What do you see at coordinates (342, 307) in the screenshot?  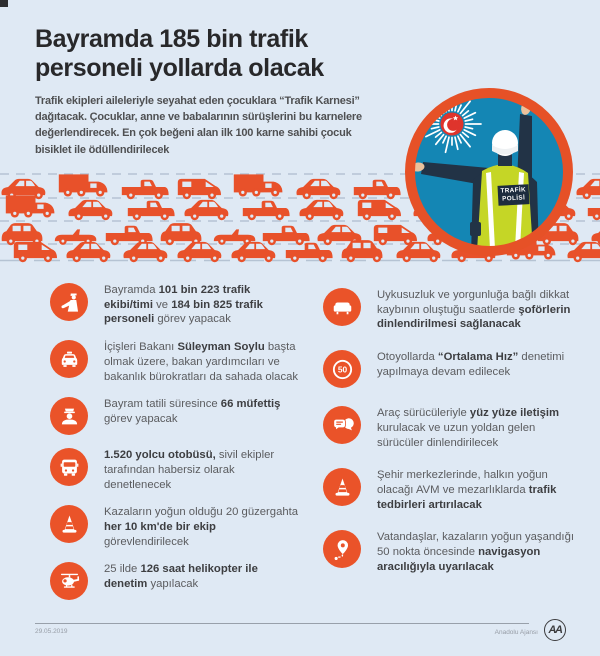 I see `sofa-icon` at bounding box center [342, 307].